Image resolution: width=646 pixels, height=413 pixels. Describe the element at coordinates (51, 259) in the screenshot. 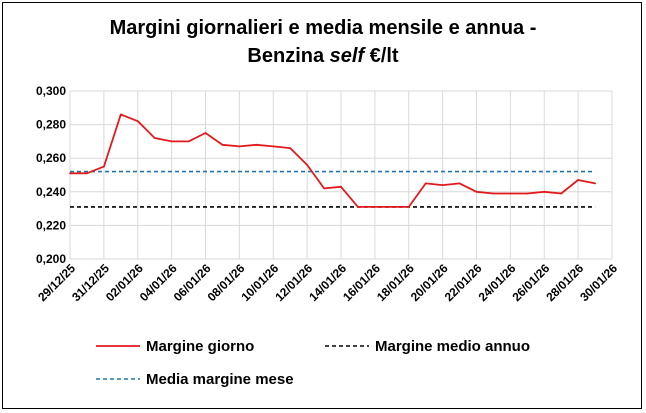

I see `y-tick-label: 0,200` at that location.